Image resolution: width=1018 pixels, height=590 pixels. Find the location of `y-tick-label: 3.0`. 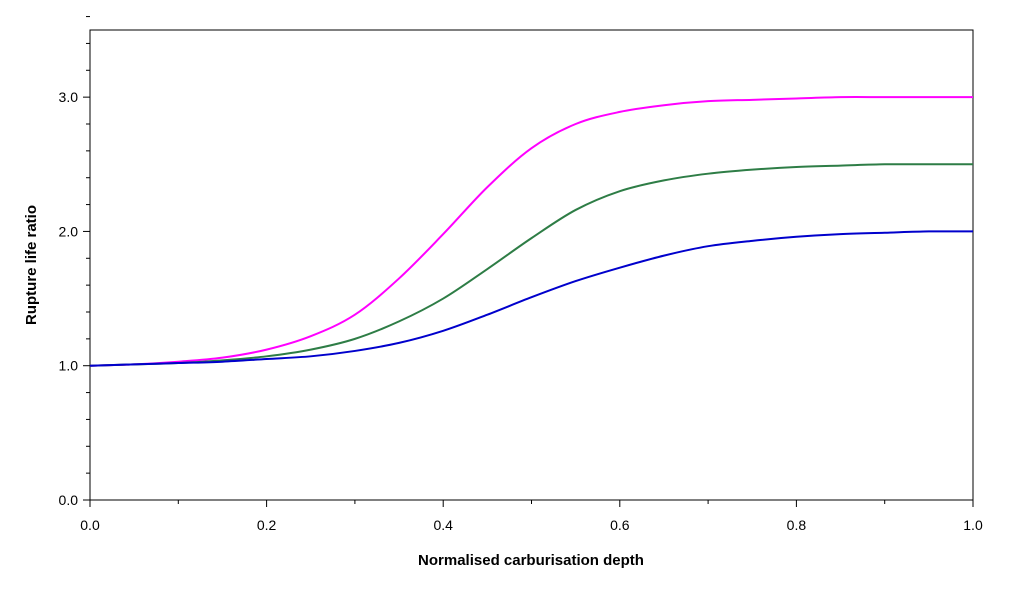

y-tick-label: 3.0 is located at coordinates (69, 97).